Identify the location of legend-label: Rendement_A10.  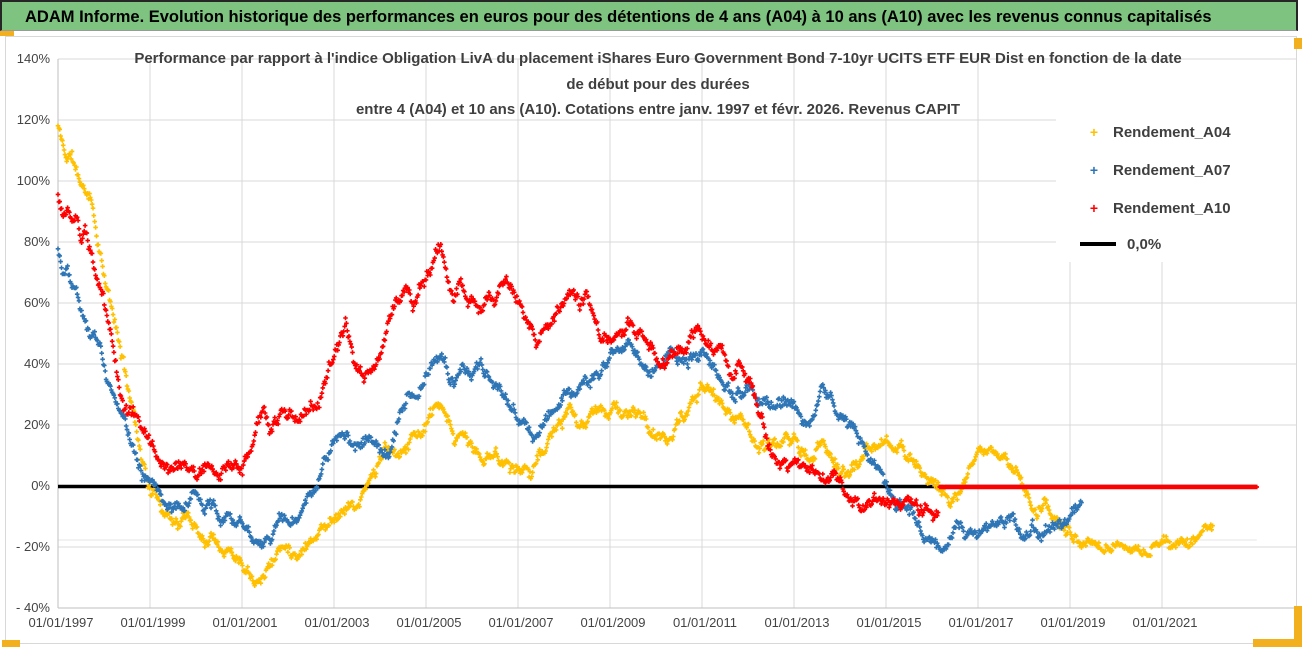
(1172, 208).